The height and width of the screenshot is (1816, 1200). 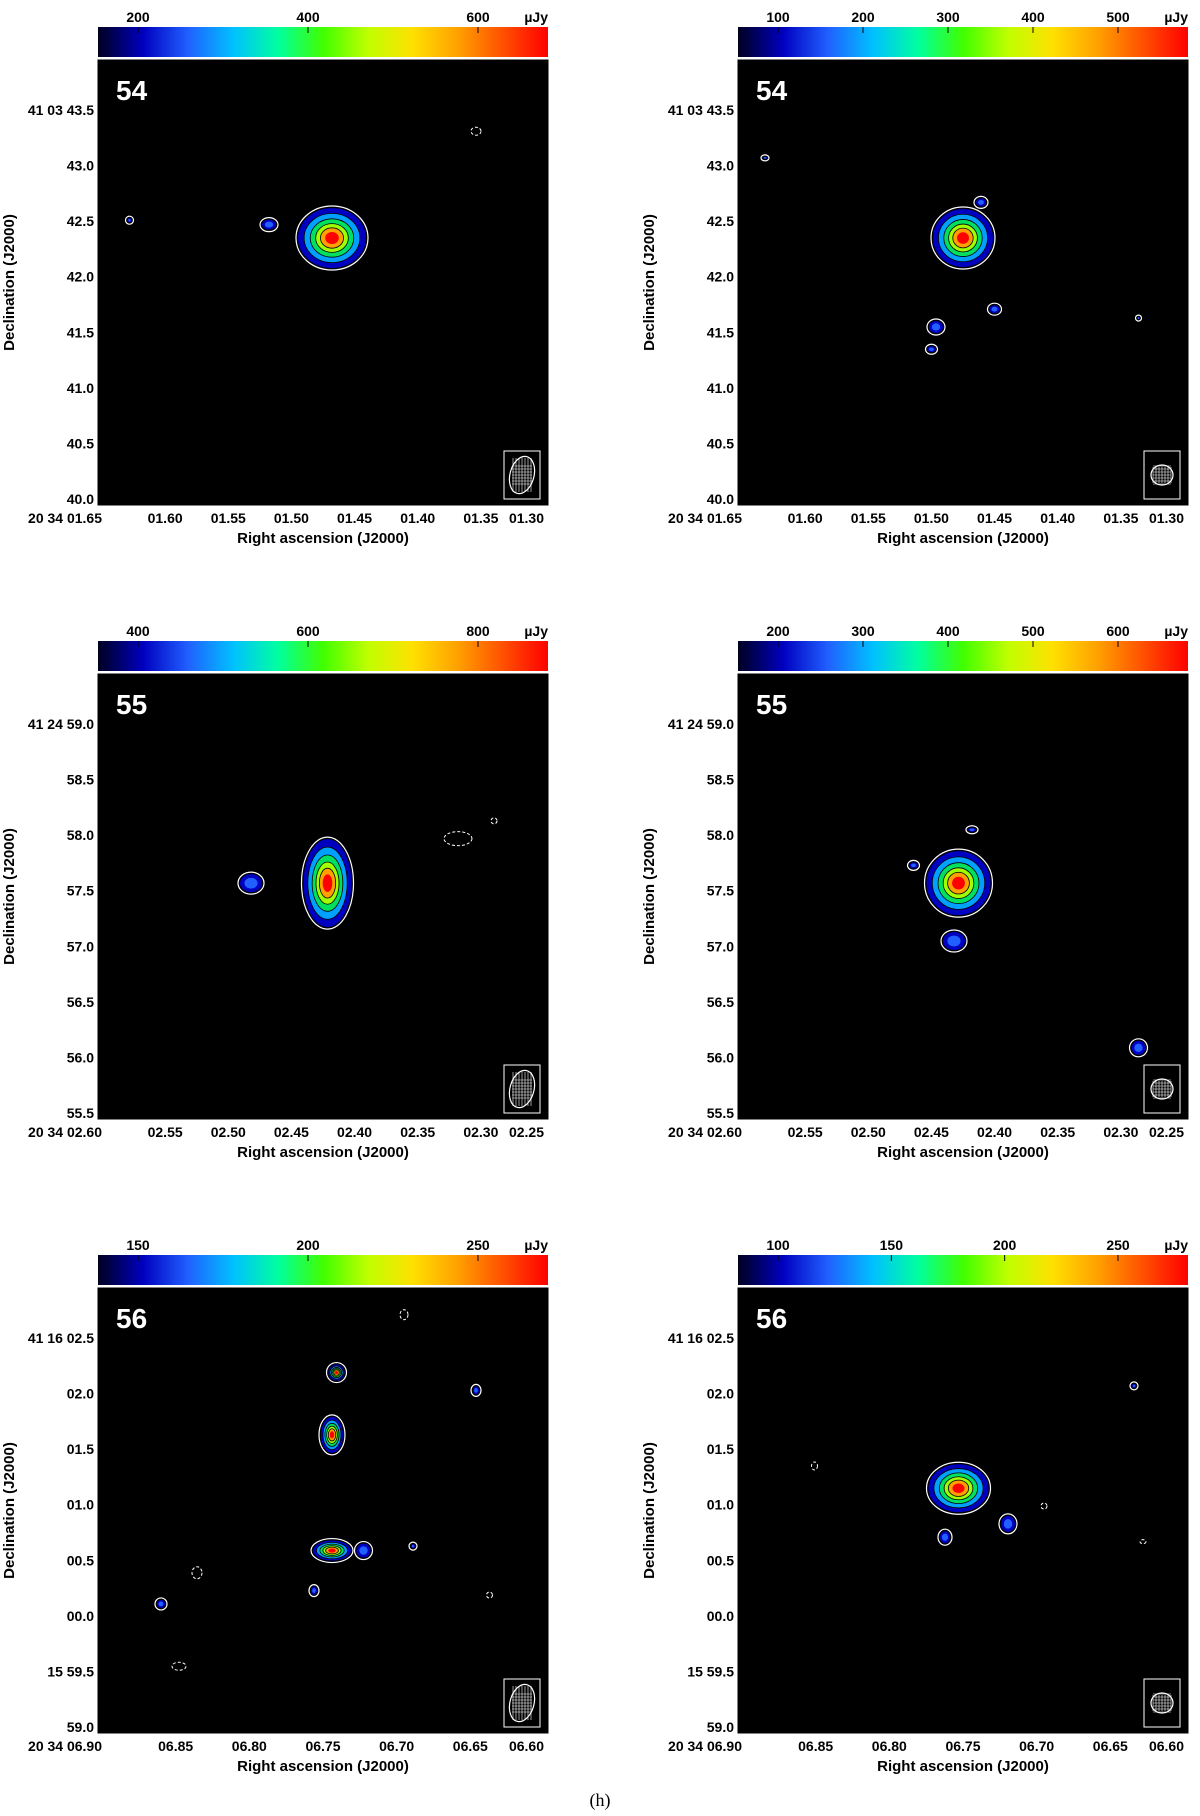 I want to click on y-tick-label: 40.5, so click(x=720, y=443).